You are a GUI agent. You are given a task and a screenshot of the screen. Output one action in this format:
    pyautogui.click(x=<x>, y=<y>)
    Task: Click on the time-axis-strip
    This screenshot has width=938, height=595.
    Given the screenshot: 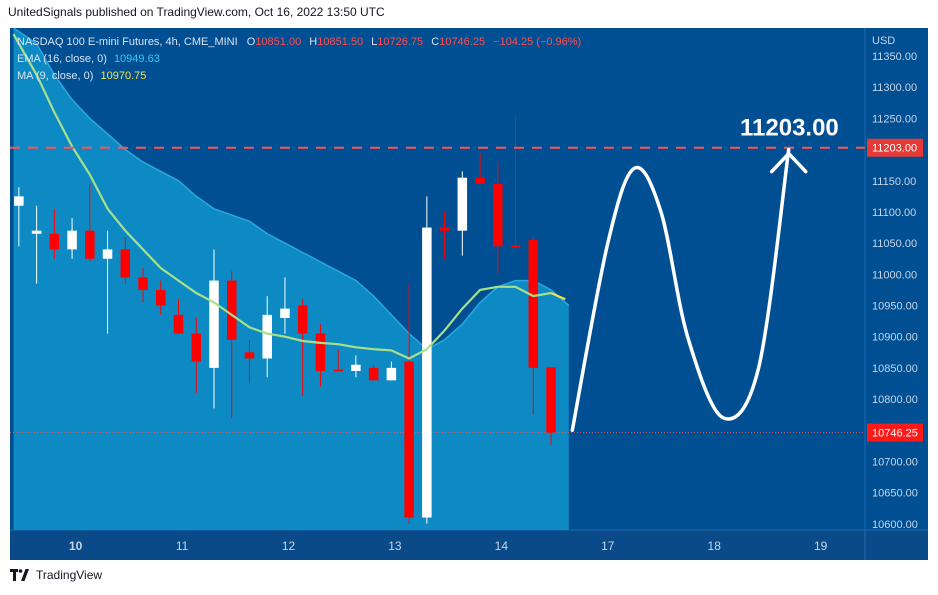 What is the action you would take?
    pyautogui.click(x=469, y=545)
    